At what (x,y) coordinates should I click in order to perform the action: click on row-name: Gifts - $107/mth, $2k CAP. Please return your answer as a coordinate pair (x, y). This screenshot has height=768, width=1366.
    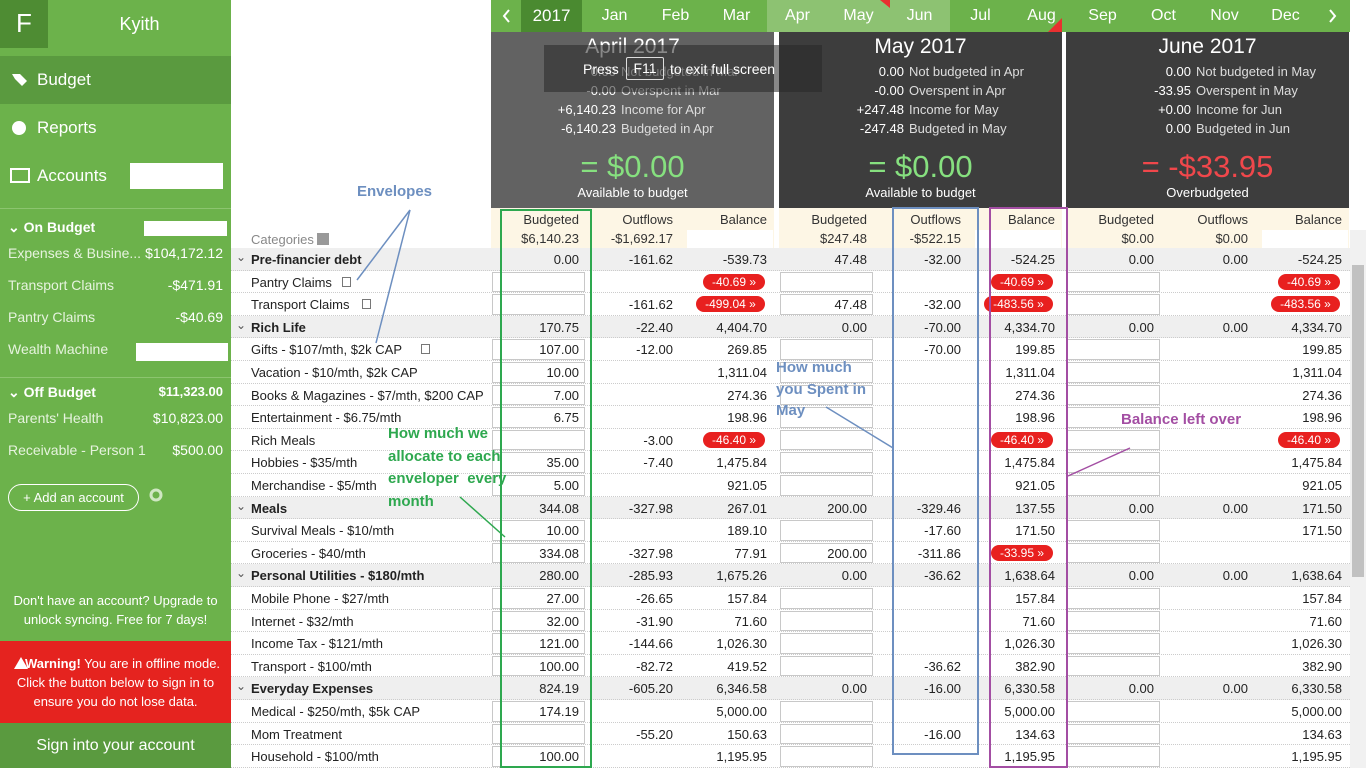
    Looking at the image, I should click on (327, 350).